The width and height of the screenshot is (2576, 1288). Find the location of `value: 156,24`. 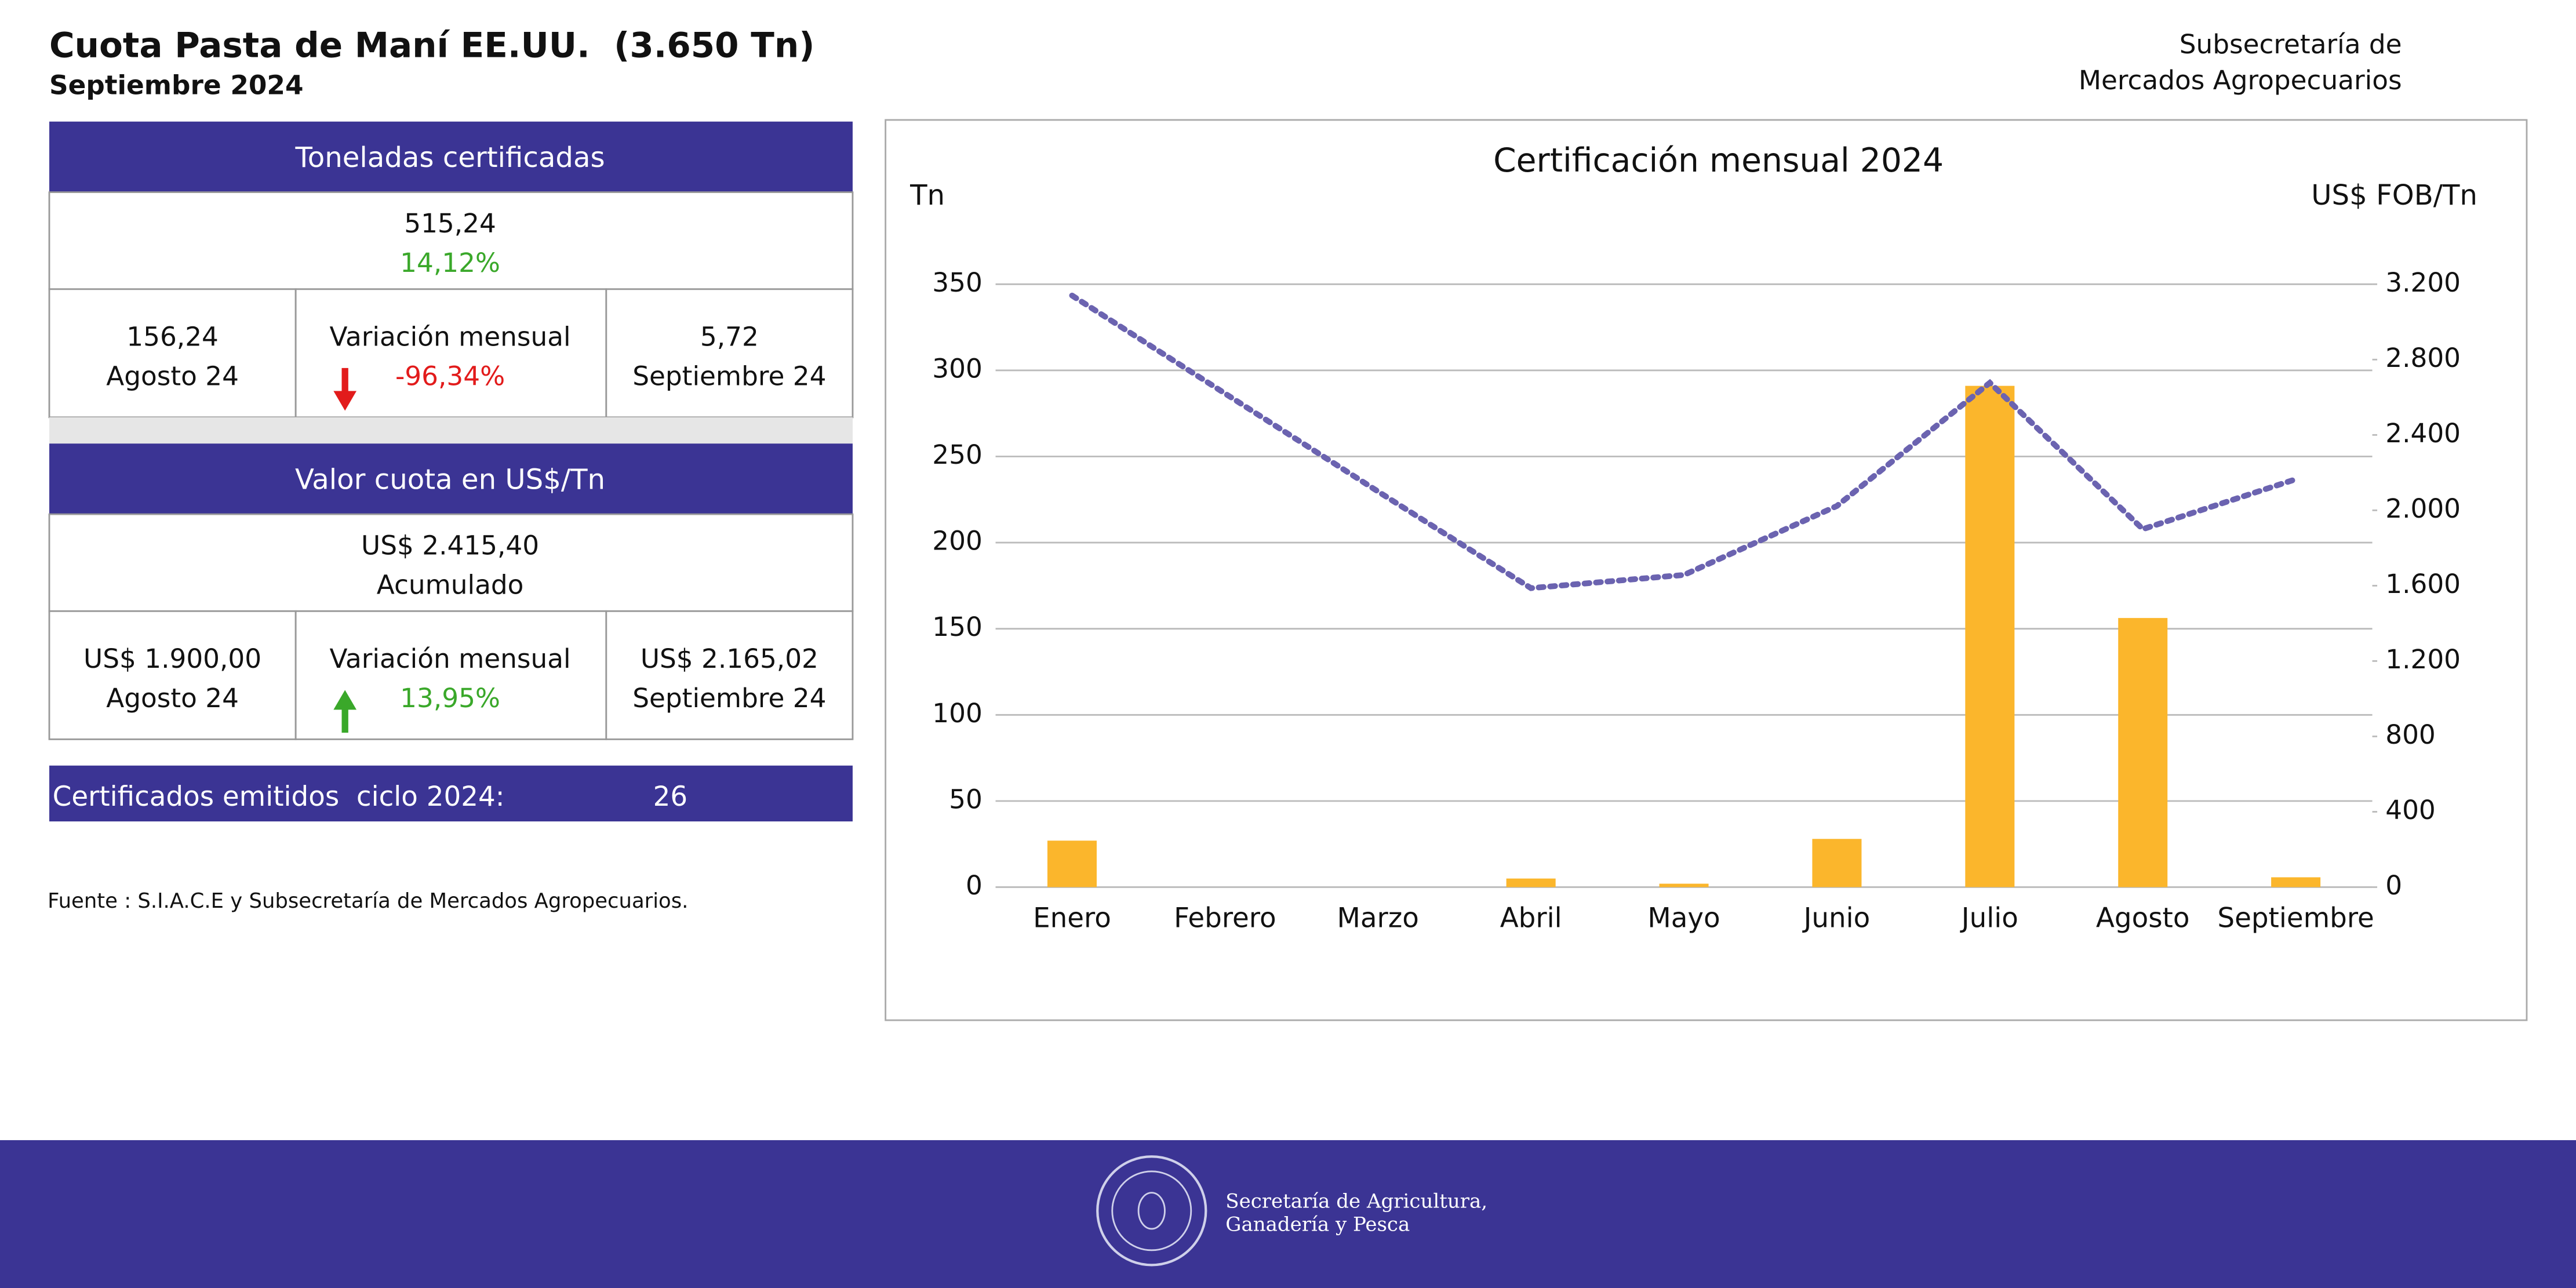

value: 156,24 is located at coordinates (172, 336).